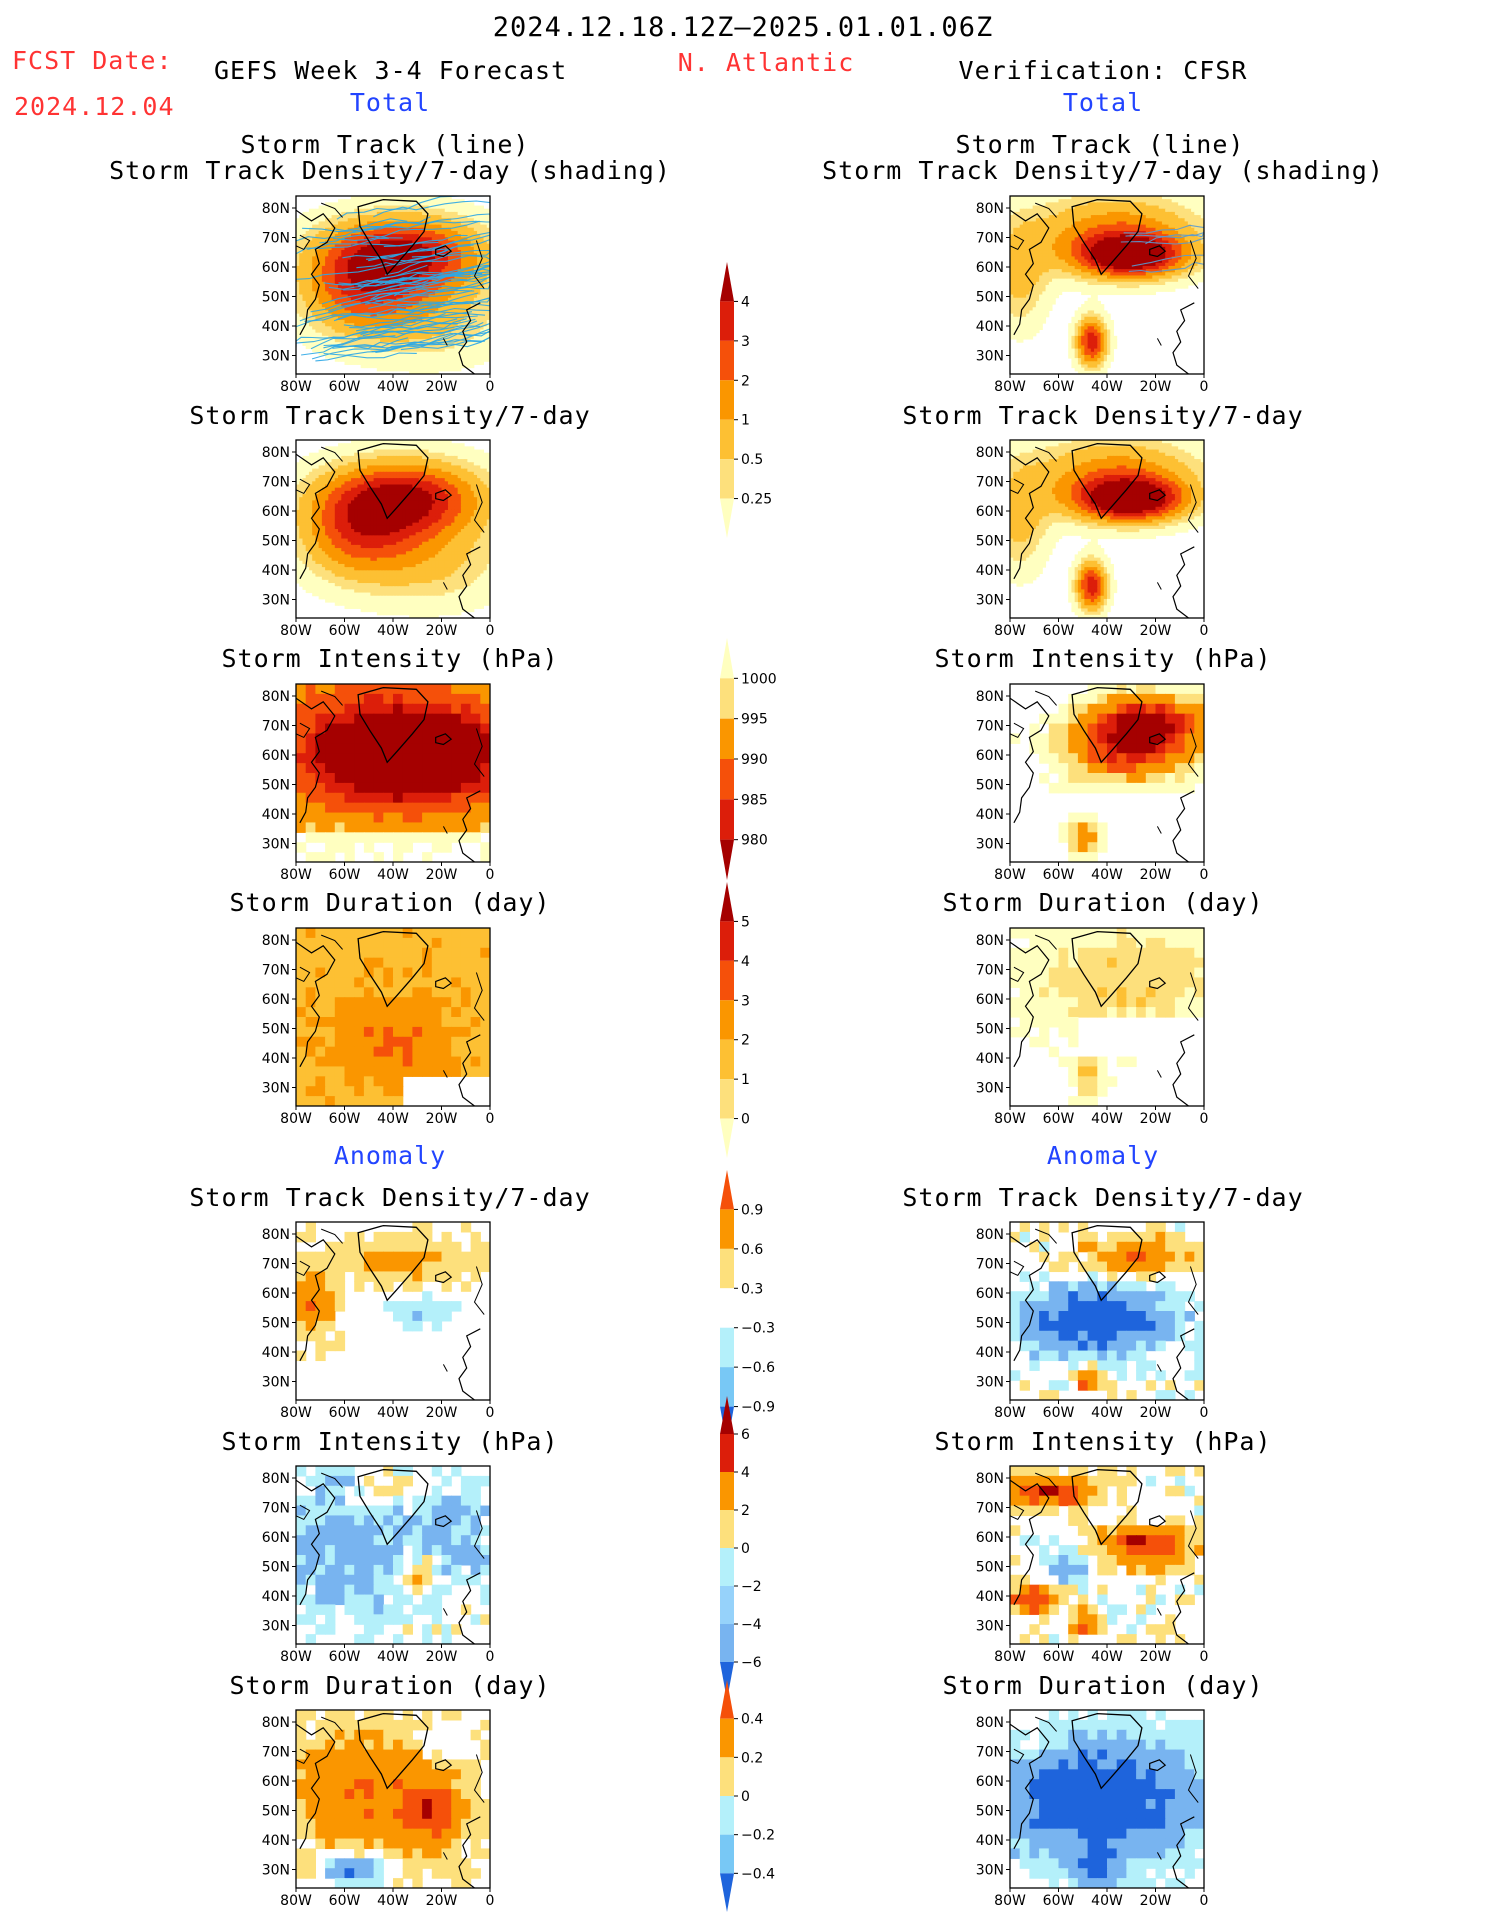 This screenshot has width=1487, height=1925. What do you see at coordinates (745, 1001) in the screenshot?
I see `colorbar-label: 3` at bounding box center [745, 1001].